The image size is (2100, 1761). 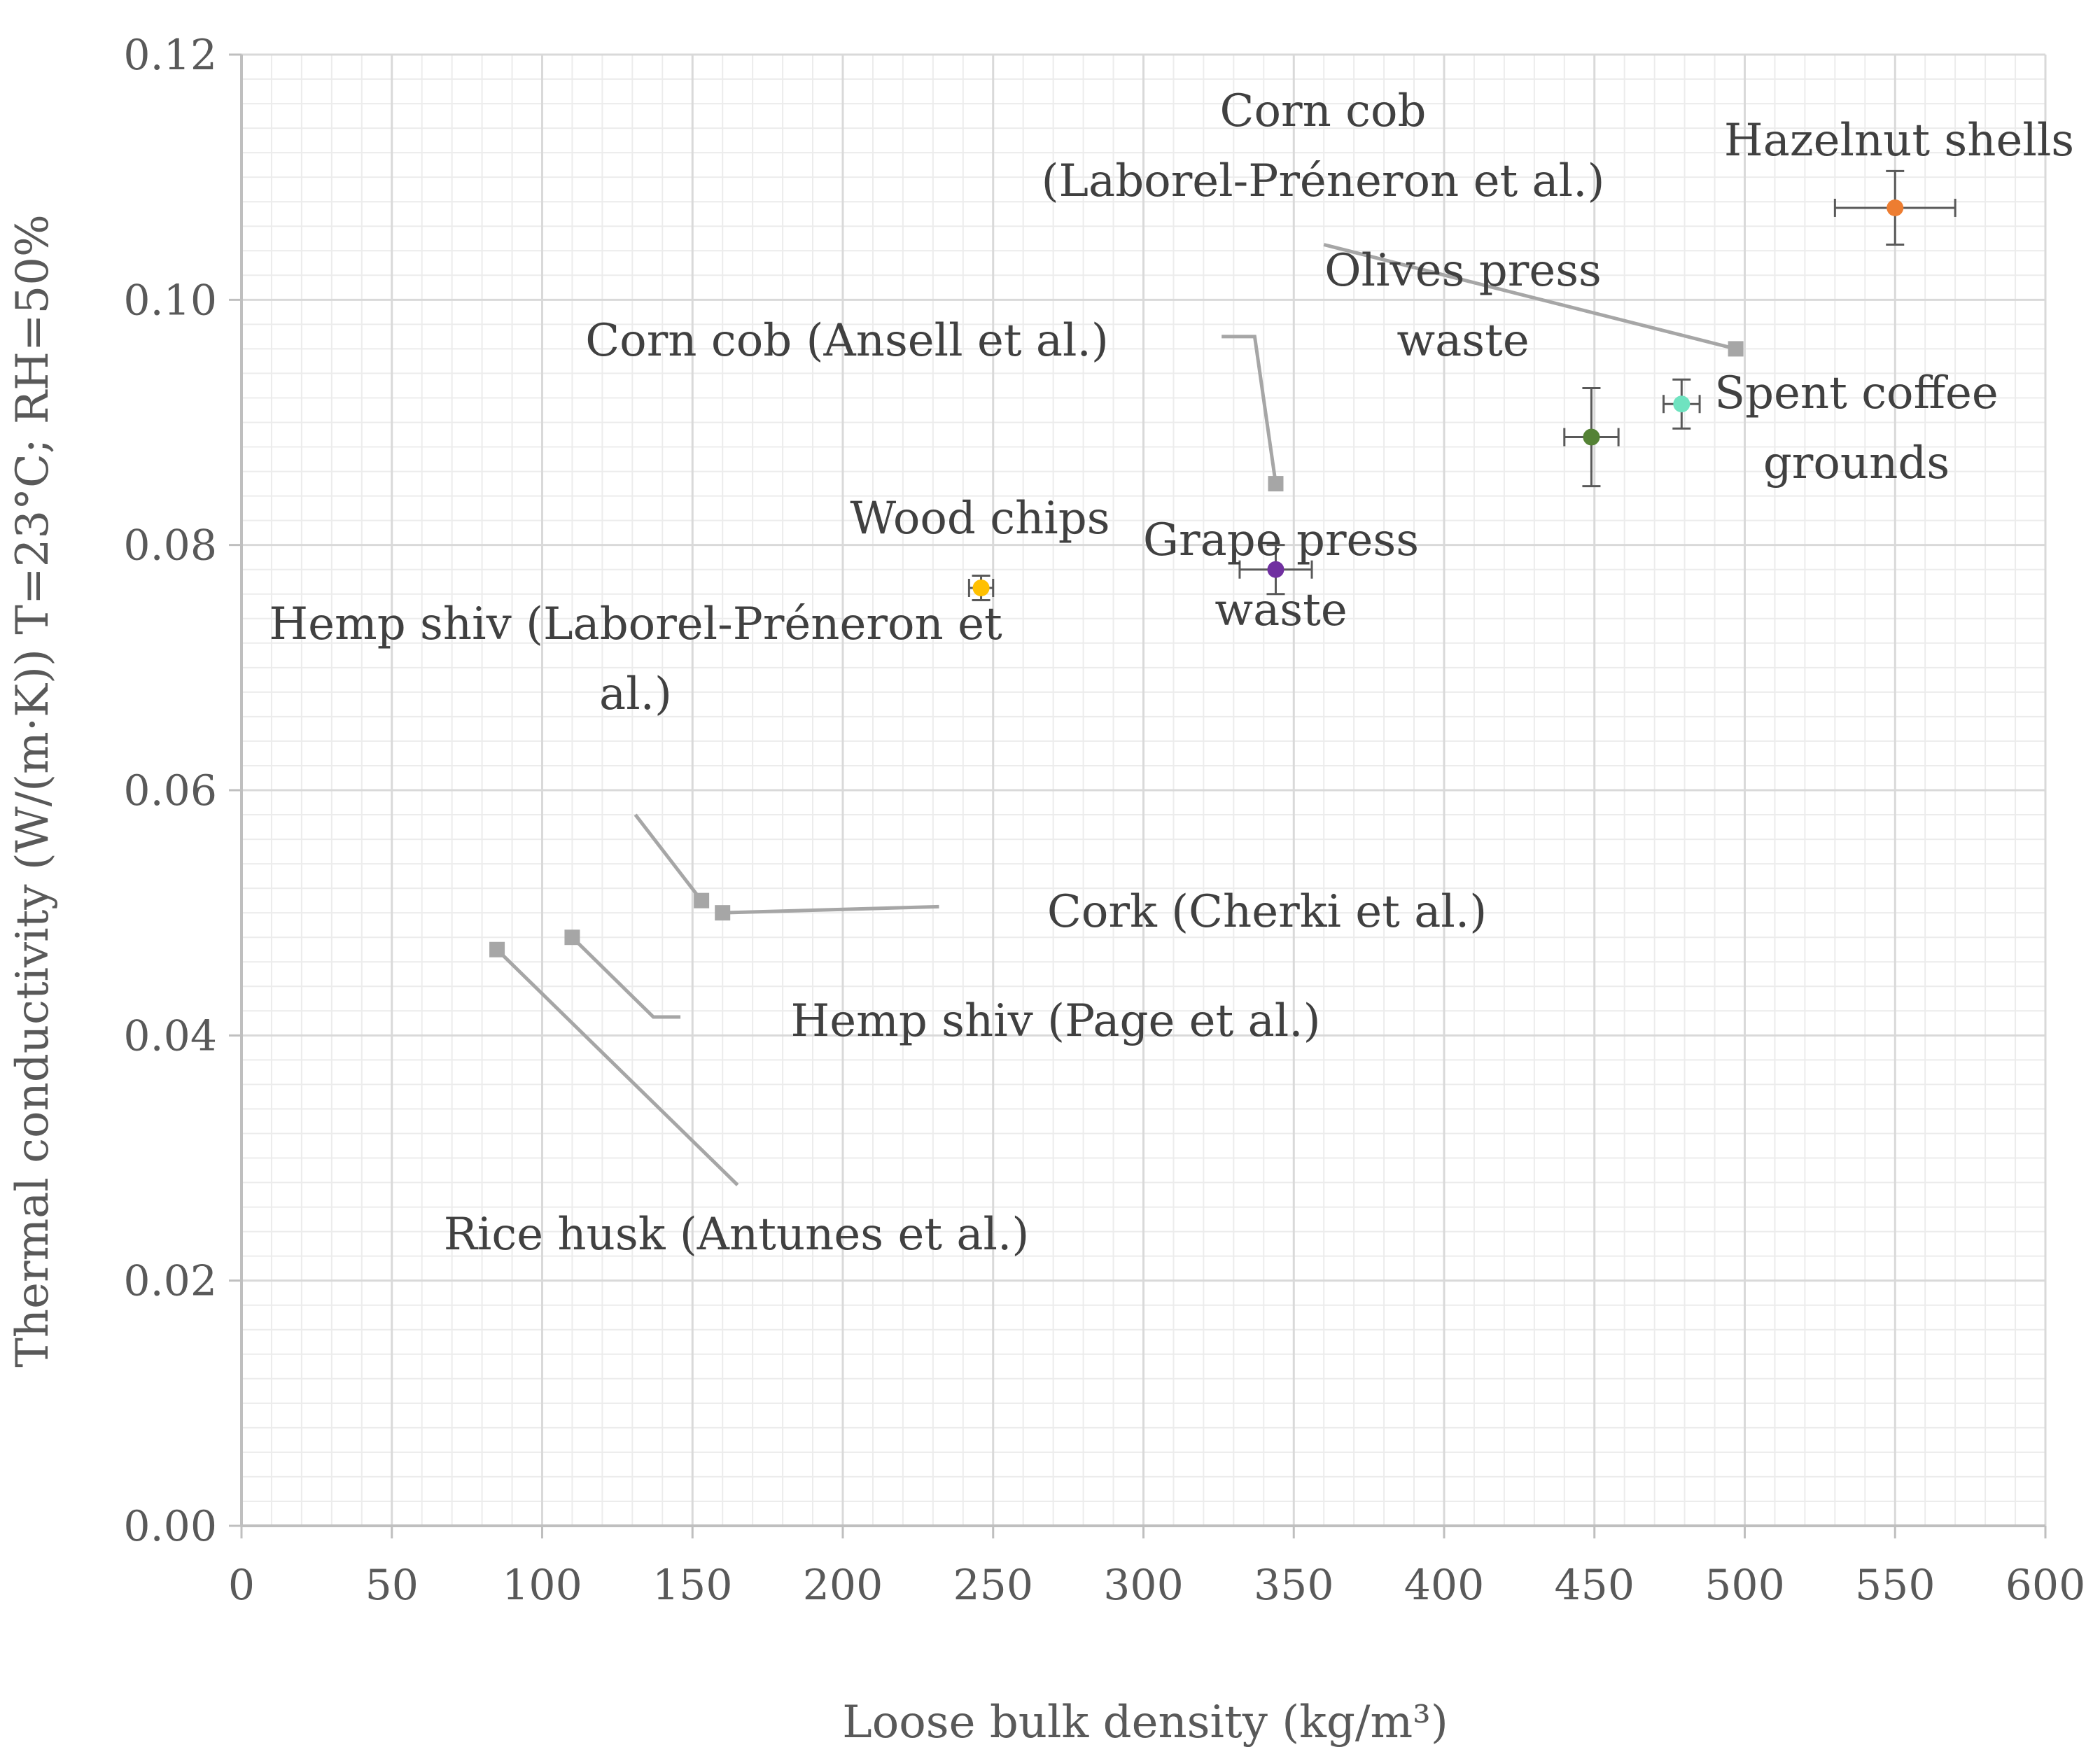 What do you see at coordinates (1276, 484) in the screenshot?
I see `point-corn-cob-ansell-et-al` at bounding box center [1276, 484].